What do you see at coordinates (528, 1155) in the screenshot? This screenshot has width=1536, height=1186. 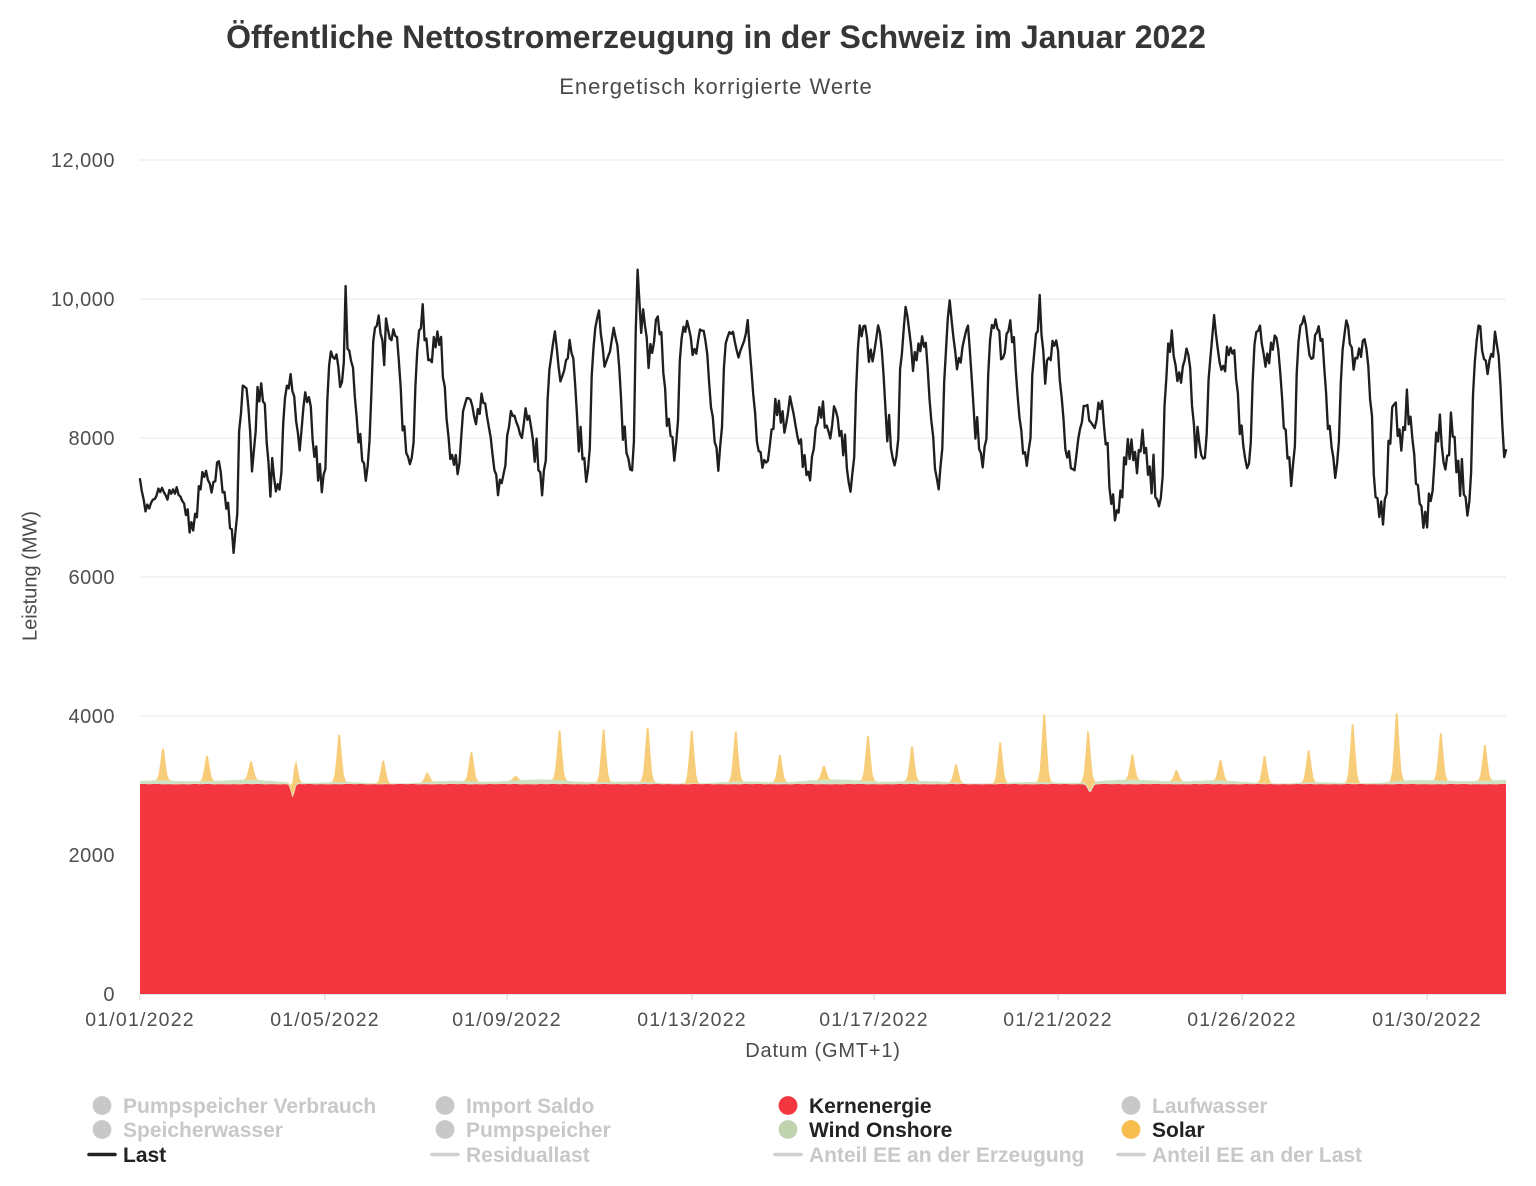 I see `svg-text: Residuallast` at bounding box center [528, 1155].